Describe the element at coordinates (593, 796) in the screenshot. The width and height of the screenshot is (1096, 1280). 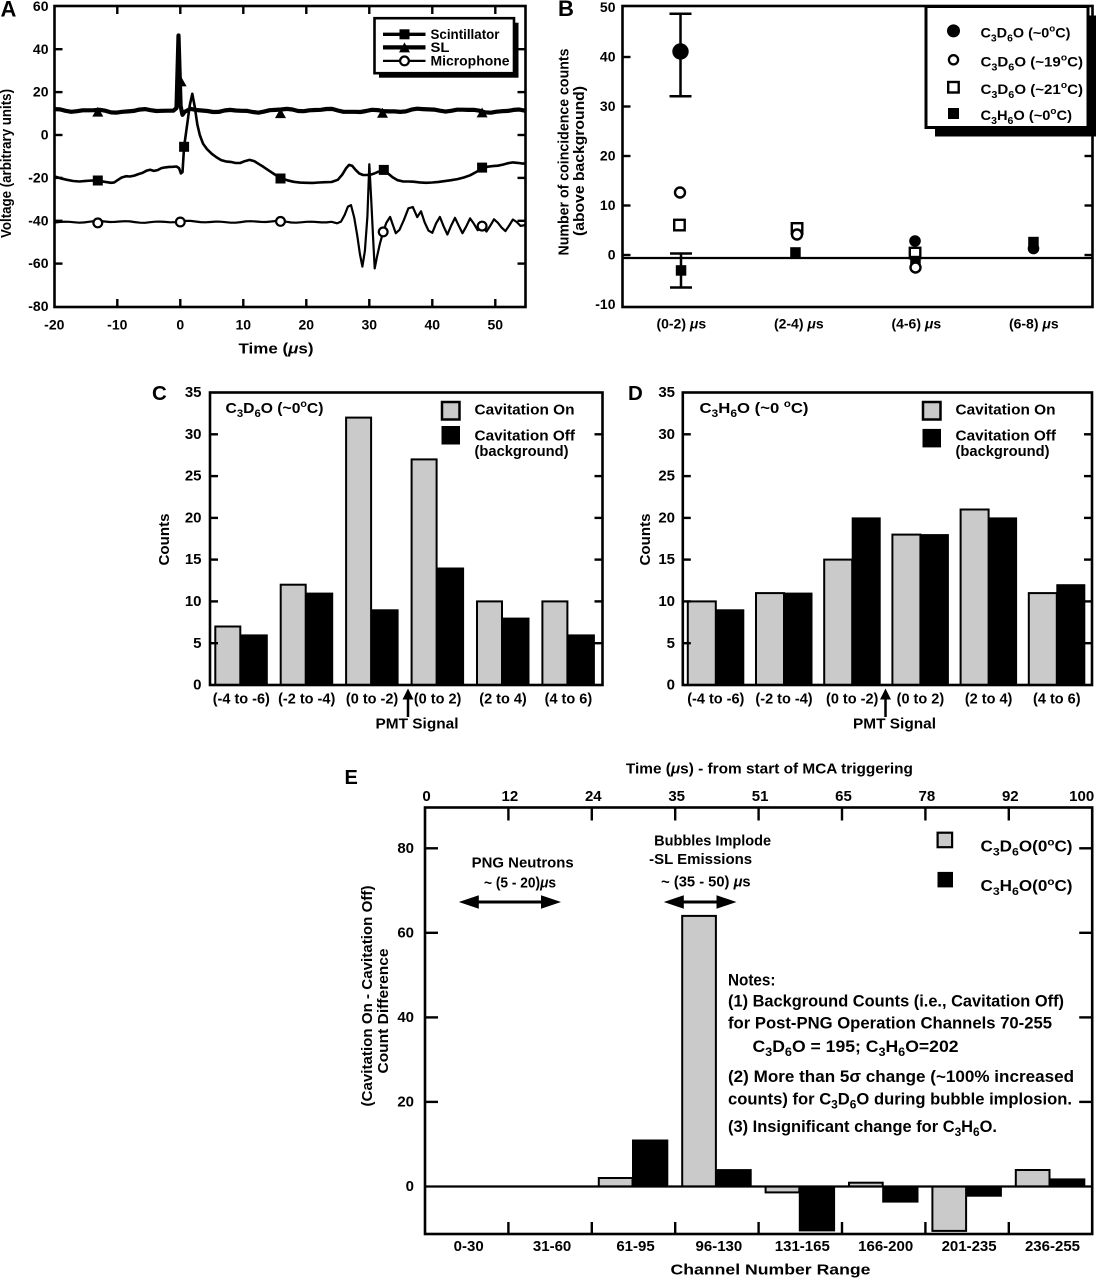
I see `svg-text: 24` at that location.